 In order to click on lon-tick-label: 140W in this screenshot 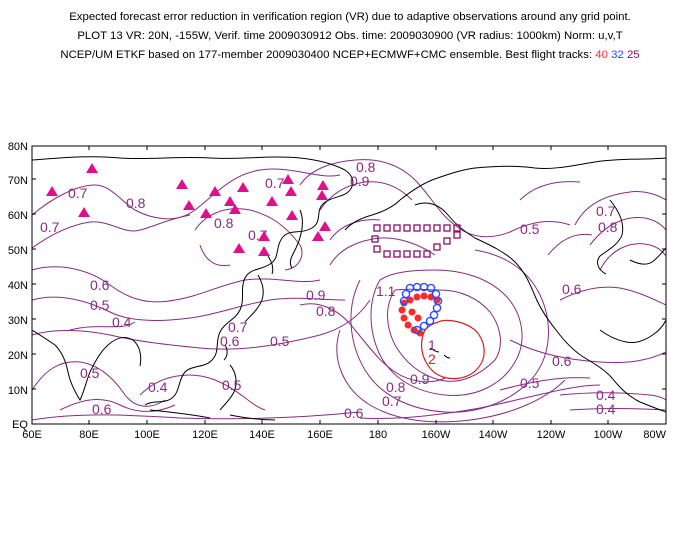, I will do `click(493, 435)`.